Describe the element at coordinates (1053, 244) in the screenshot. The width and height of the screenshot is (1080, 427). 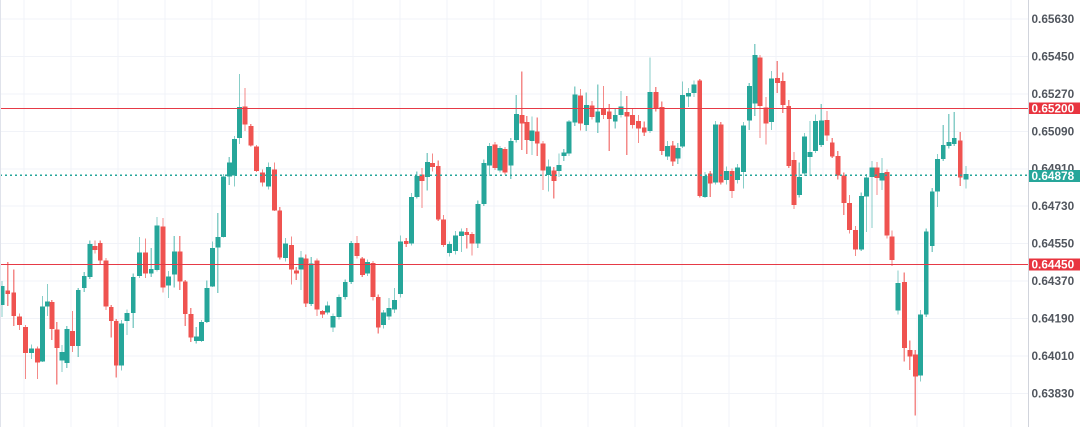
I see `svg-text: 0.64550` at that location.